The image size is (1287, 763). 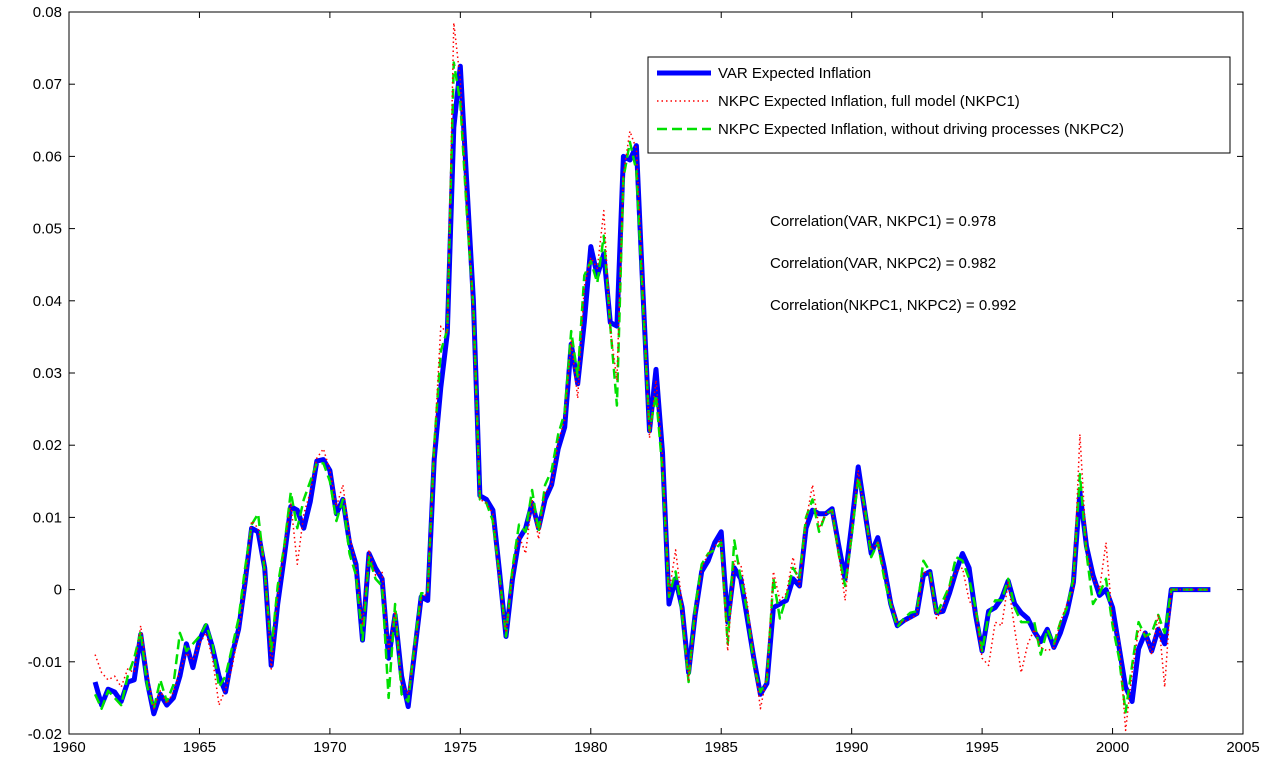 What do you see at coordinates (883, 263) in the screenshot?
I see `annotation-corr-var-nkpc2: Correlation(VAR, NKPC2) = 0.982` at bounding box center [883, 263].